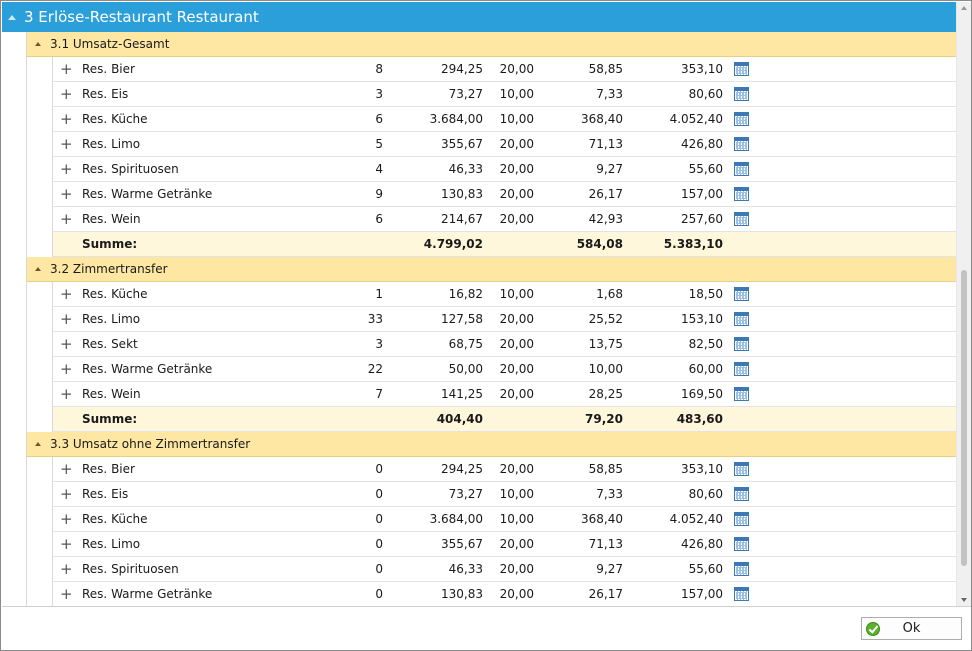 This screenshot has height=651, width=972. What do you see at coordinates (504, 144) in the screenshot?
I see `table-row: + Res. Limo 5 355,67 20,00 71,13 426,80` at bounding box center [504, 144].